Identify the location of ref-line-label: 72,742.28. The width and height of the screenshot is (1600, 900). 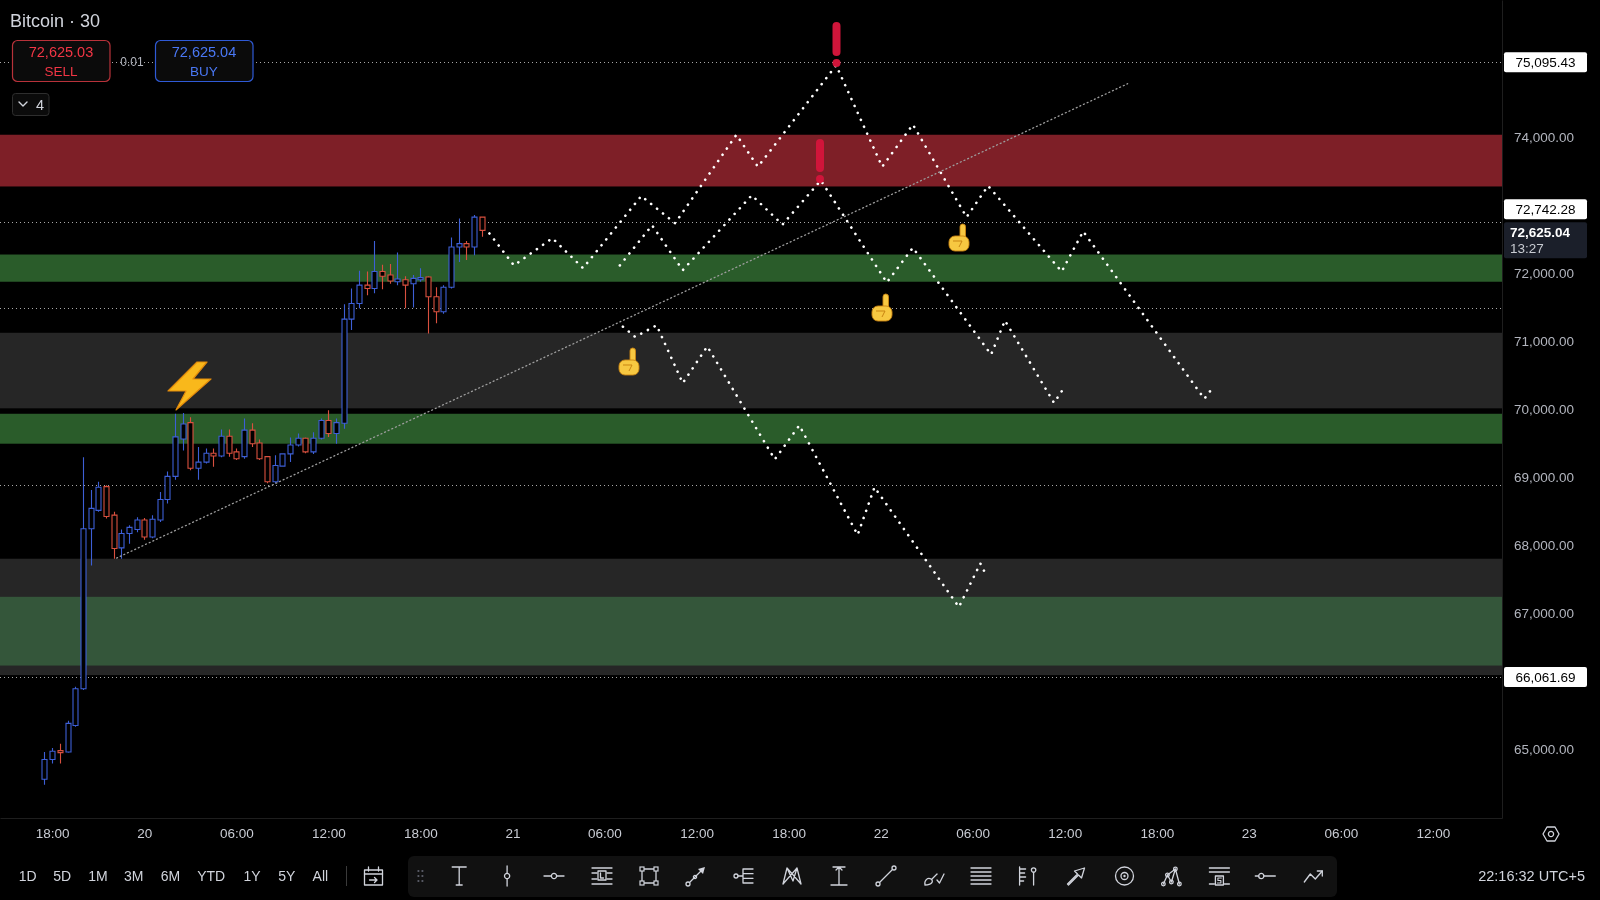
(1545, 210).